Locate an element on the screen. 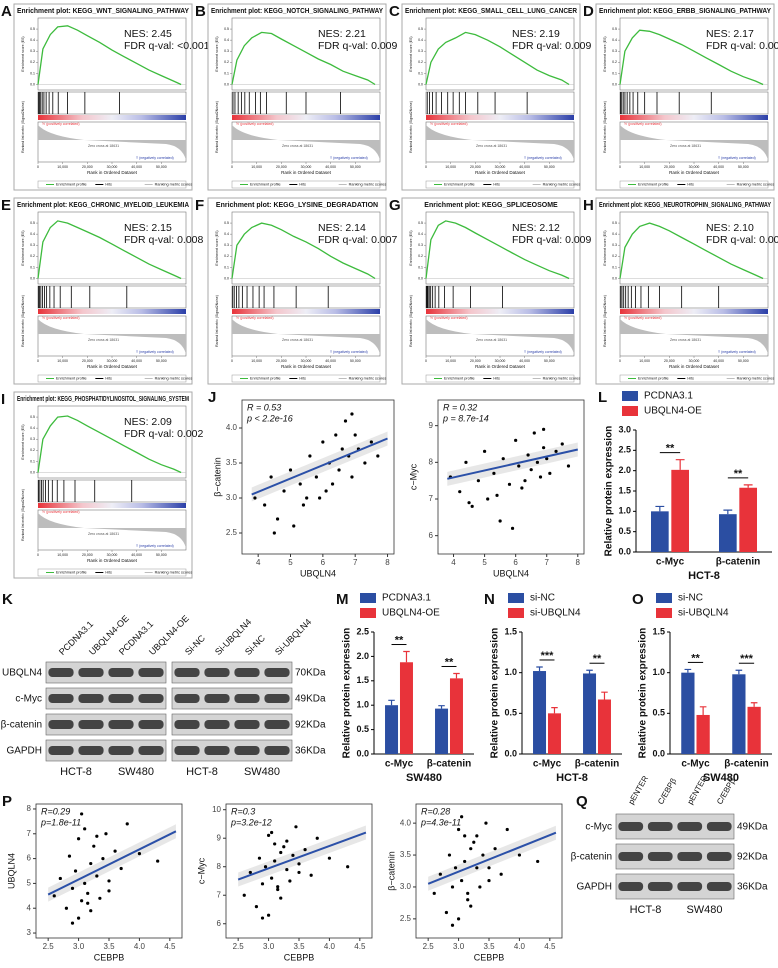 This screenshot has height=968, width=778. hits-frame is located at coordinates (112, 297).